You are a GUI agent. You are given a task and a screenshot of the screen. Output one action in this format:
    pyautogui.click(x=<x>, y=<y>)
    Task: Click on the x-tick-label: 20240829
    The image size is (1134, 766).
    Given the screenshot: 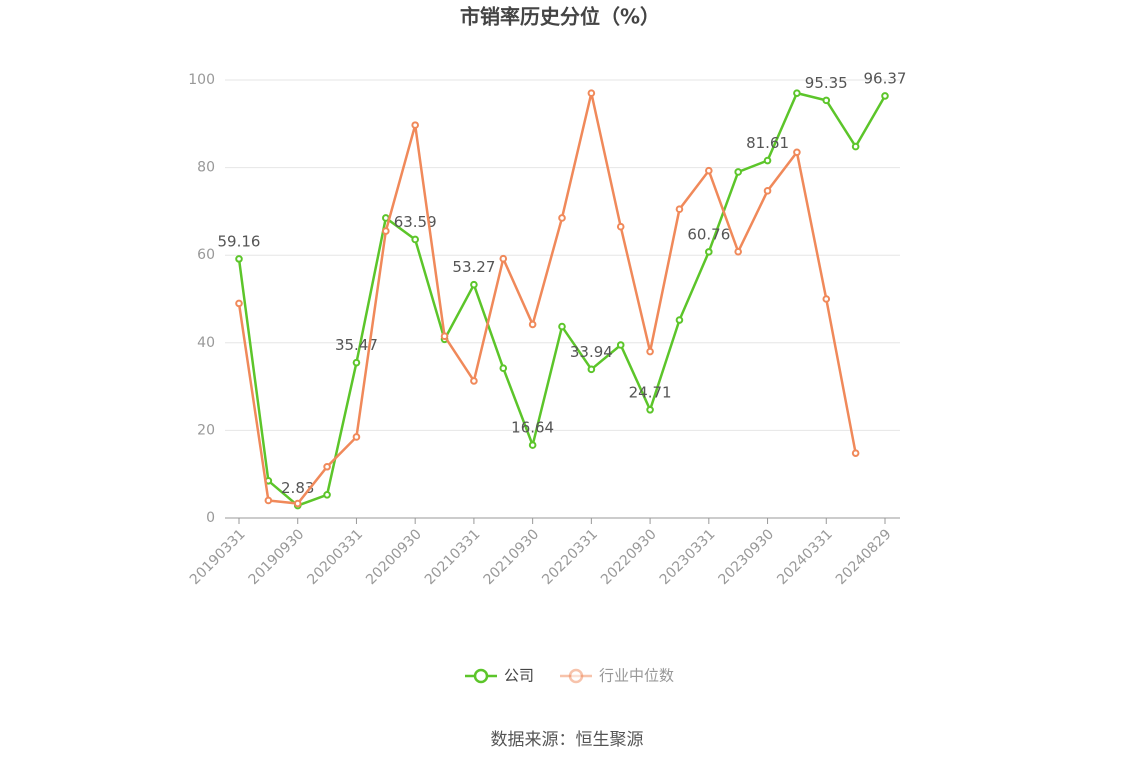 What is the action you would take?
    pyautogui.click(x=864, y=557)
    